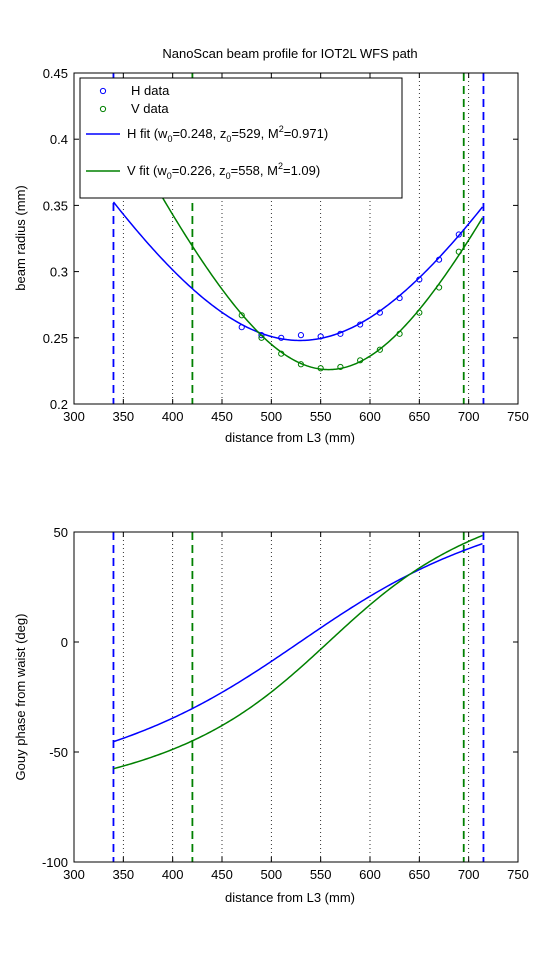  Describe the element at coordinates (59, 404) in the screenshot. I see `y-tick-label: 0.2` at that location.